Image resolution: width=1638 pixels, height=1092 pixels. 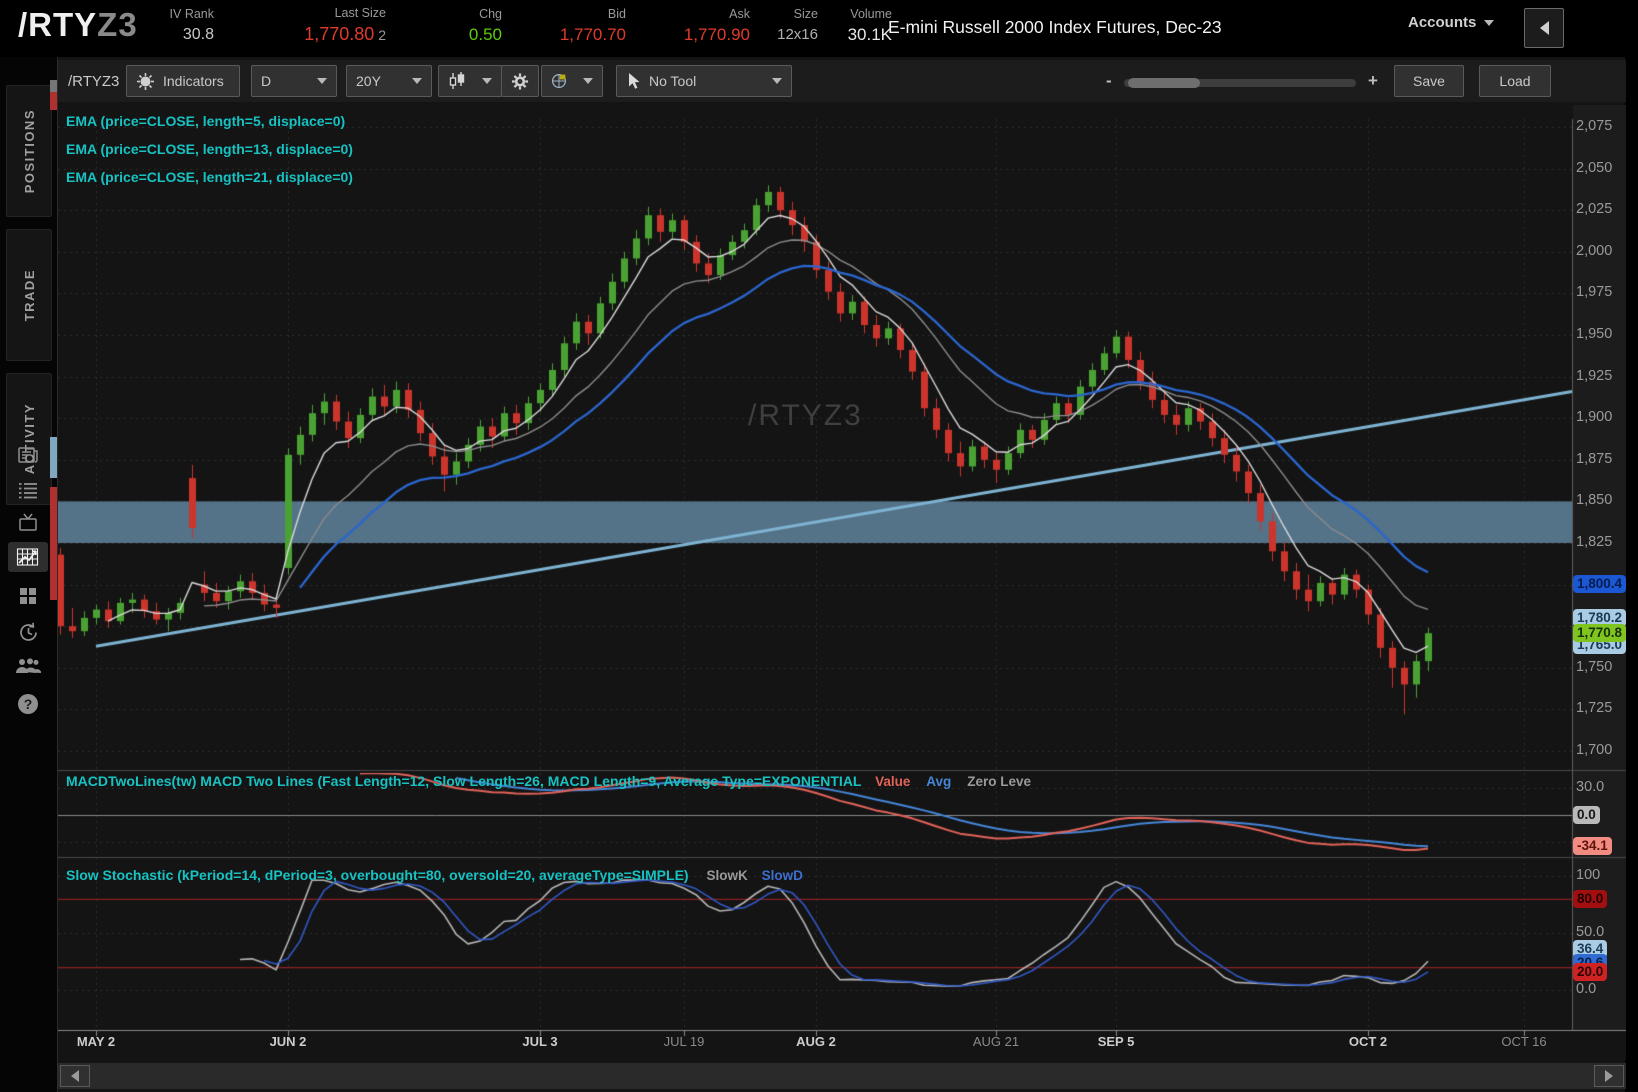 I want to click on tv-icon, so click(x=28, y=523).